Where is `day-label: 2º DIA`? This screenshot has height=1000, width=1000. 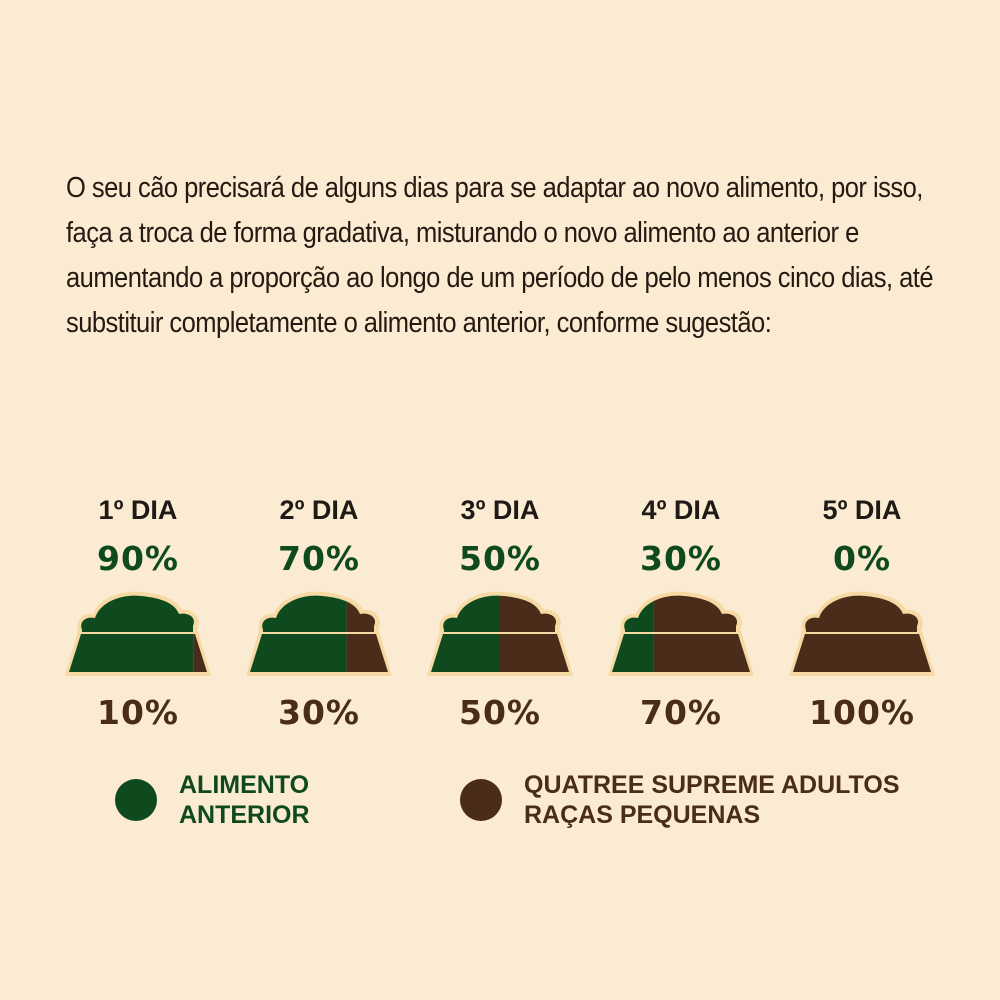 day-label: 2º DIA is located at coordinates (319, 510).